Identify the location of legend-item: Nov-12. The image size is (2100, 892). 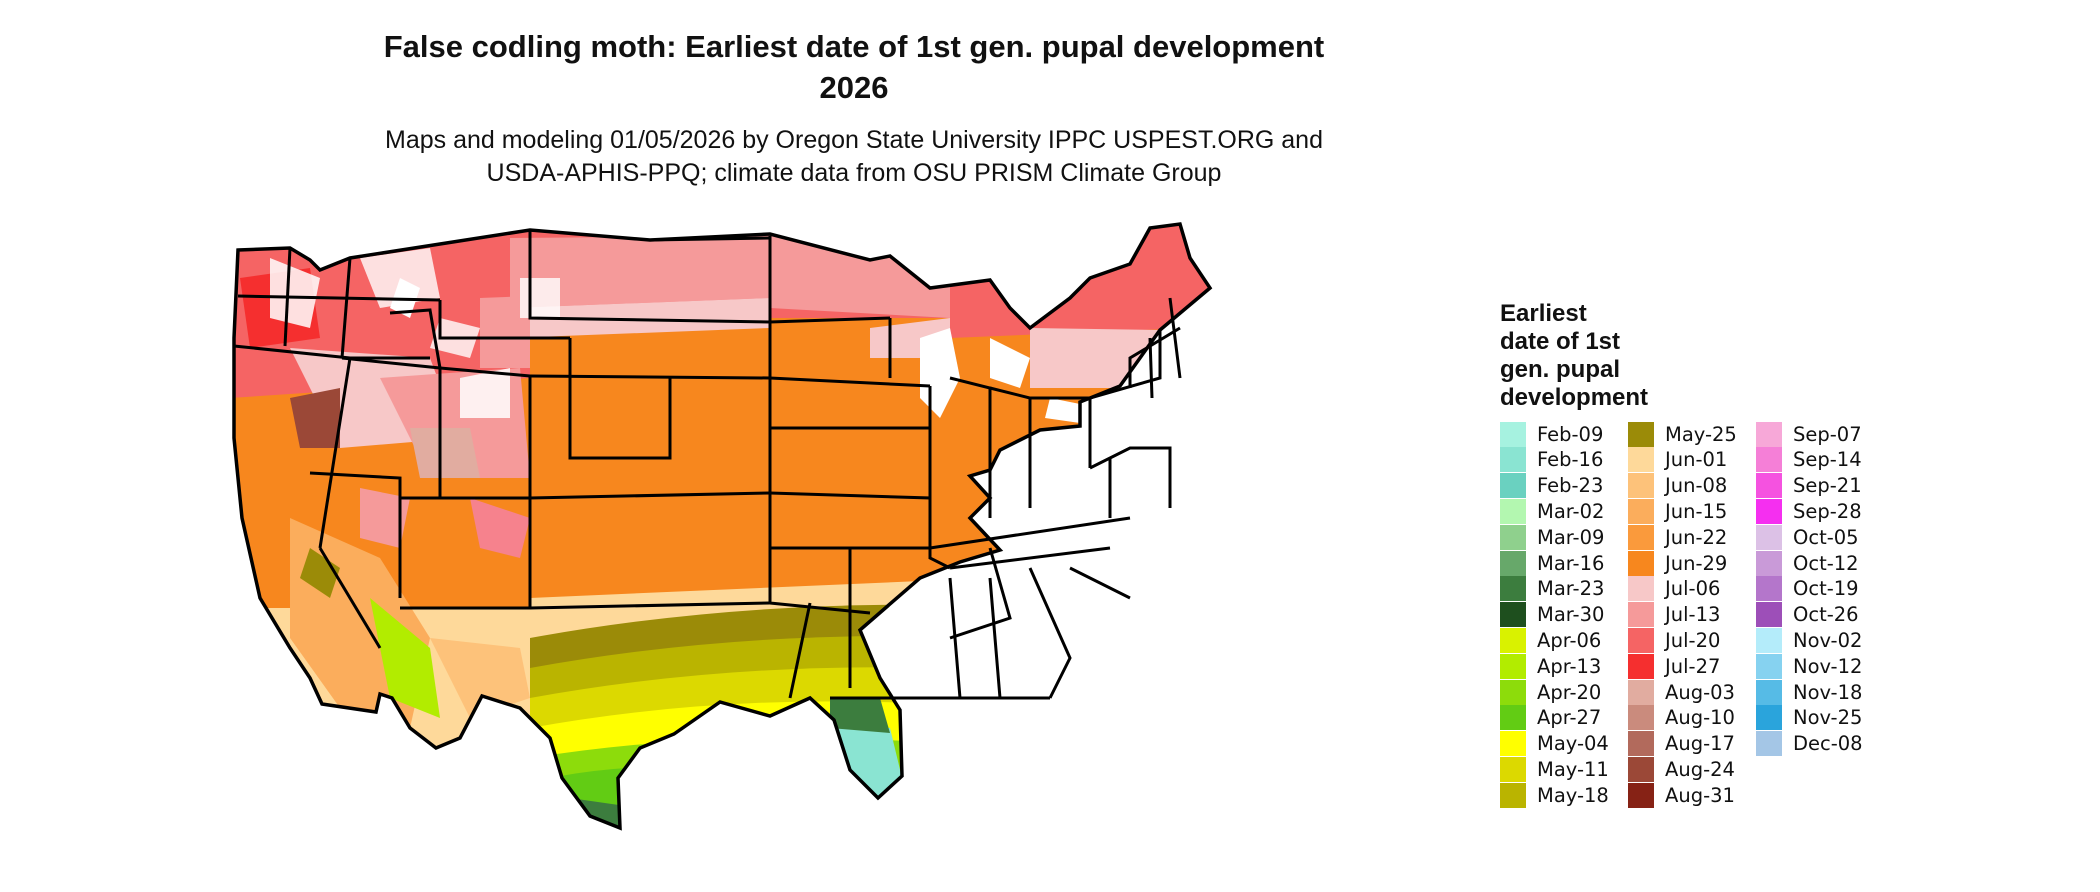
(1809, 666).